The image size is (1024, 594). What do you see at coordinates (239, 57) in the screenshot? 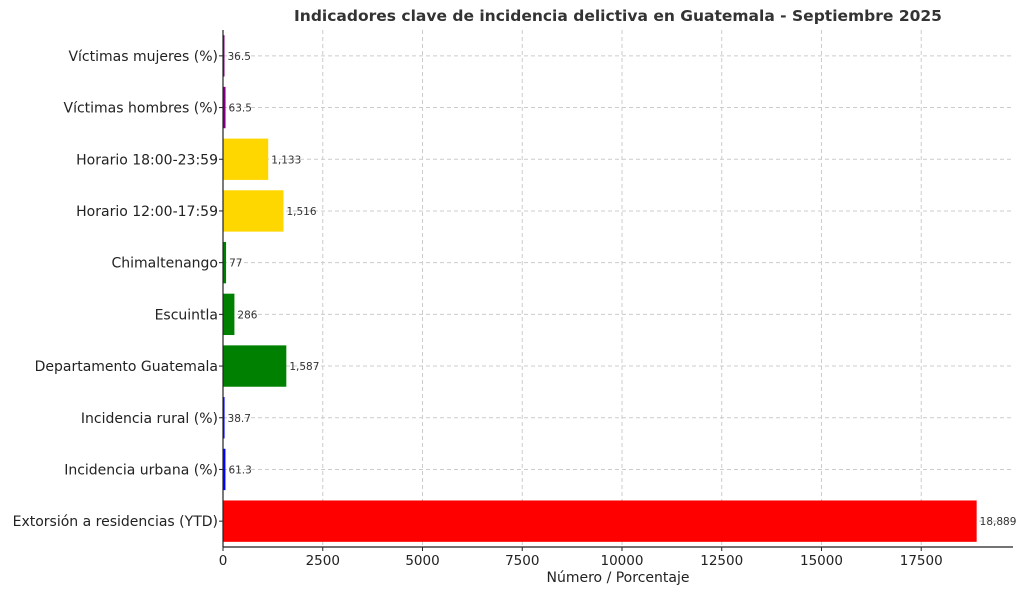
I see `data-label: 36.5` at bounding box center [239, 57].